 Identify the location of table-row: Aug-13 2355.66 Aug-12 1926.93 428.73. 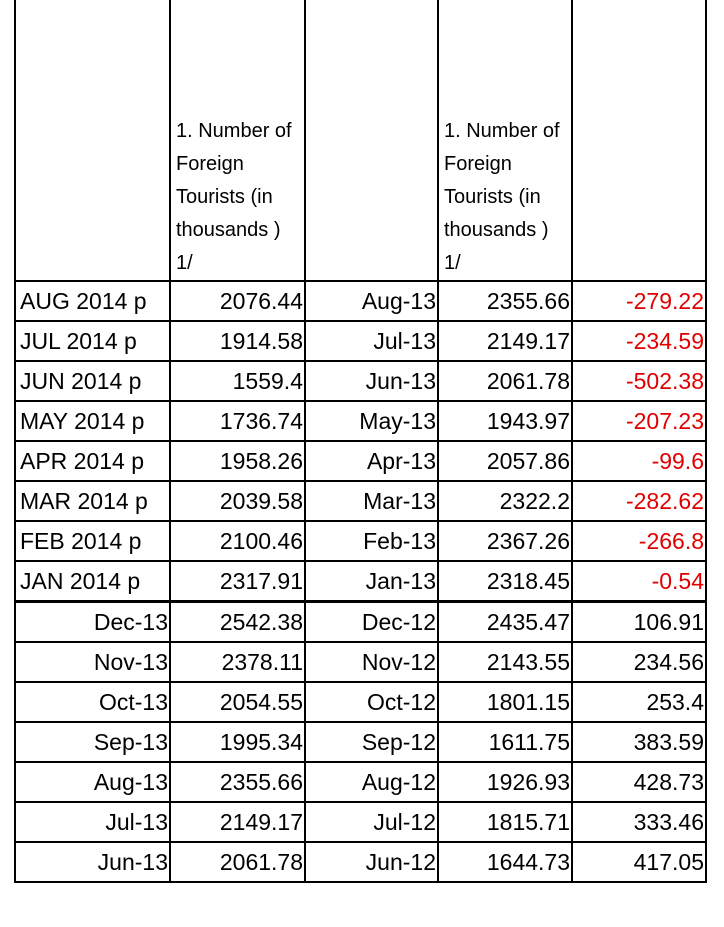
(360, 782).